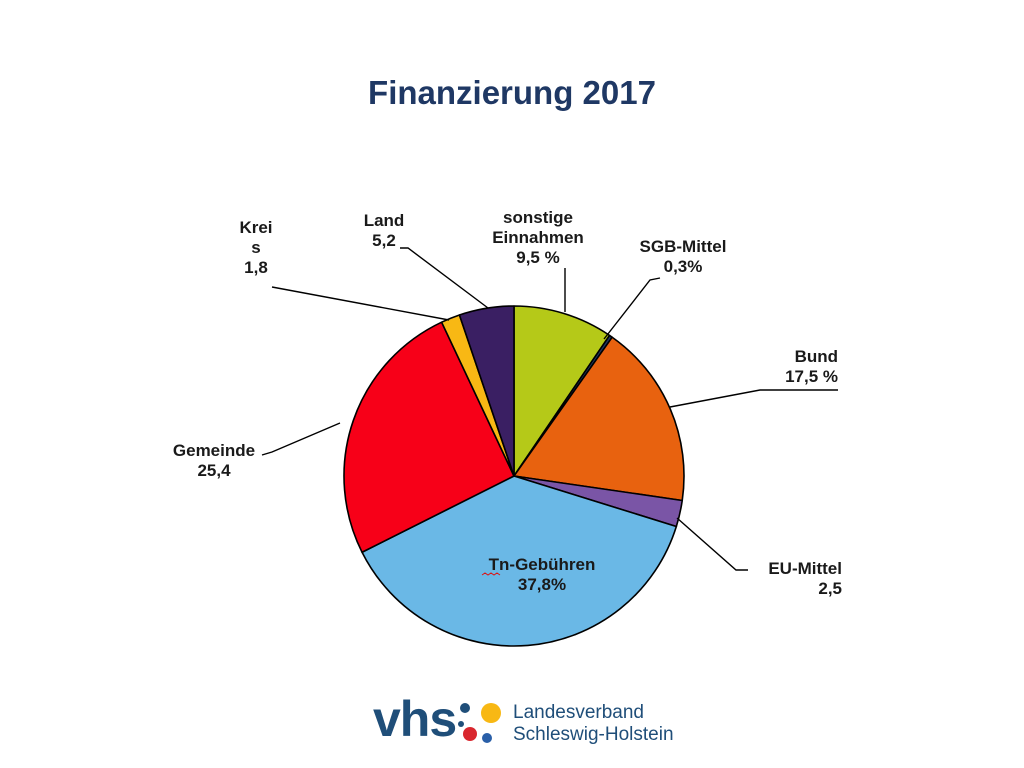  I want to click on slice-label: Krei s 1,8, so click(255, 247).